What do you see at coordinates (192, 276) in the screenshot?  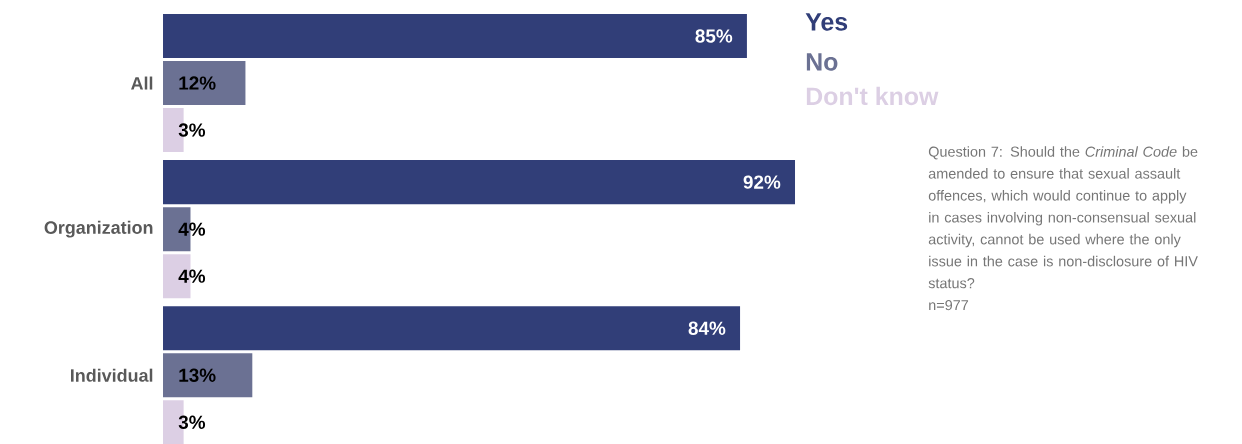 I see `data-label: 4%` at bounding box center [192, 276].